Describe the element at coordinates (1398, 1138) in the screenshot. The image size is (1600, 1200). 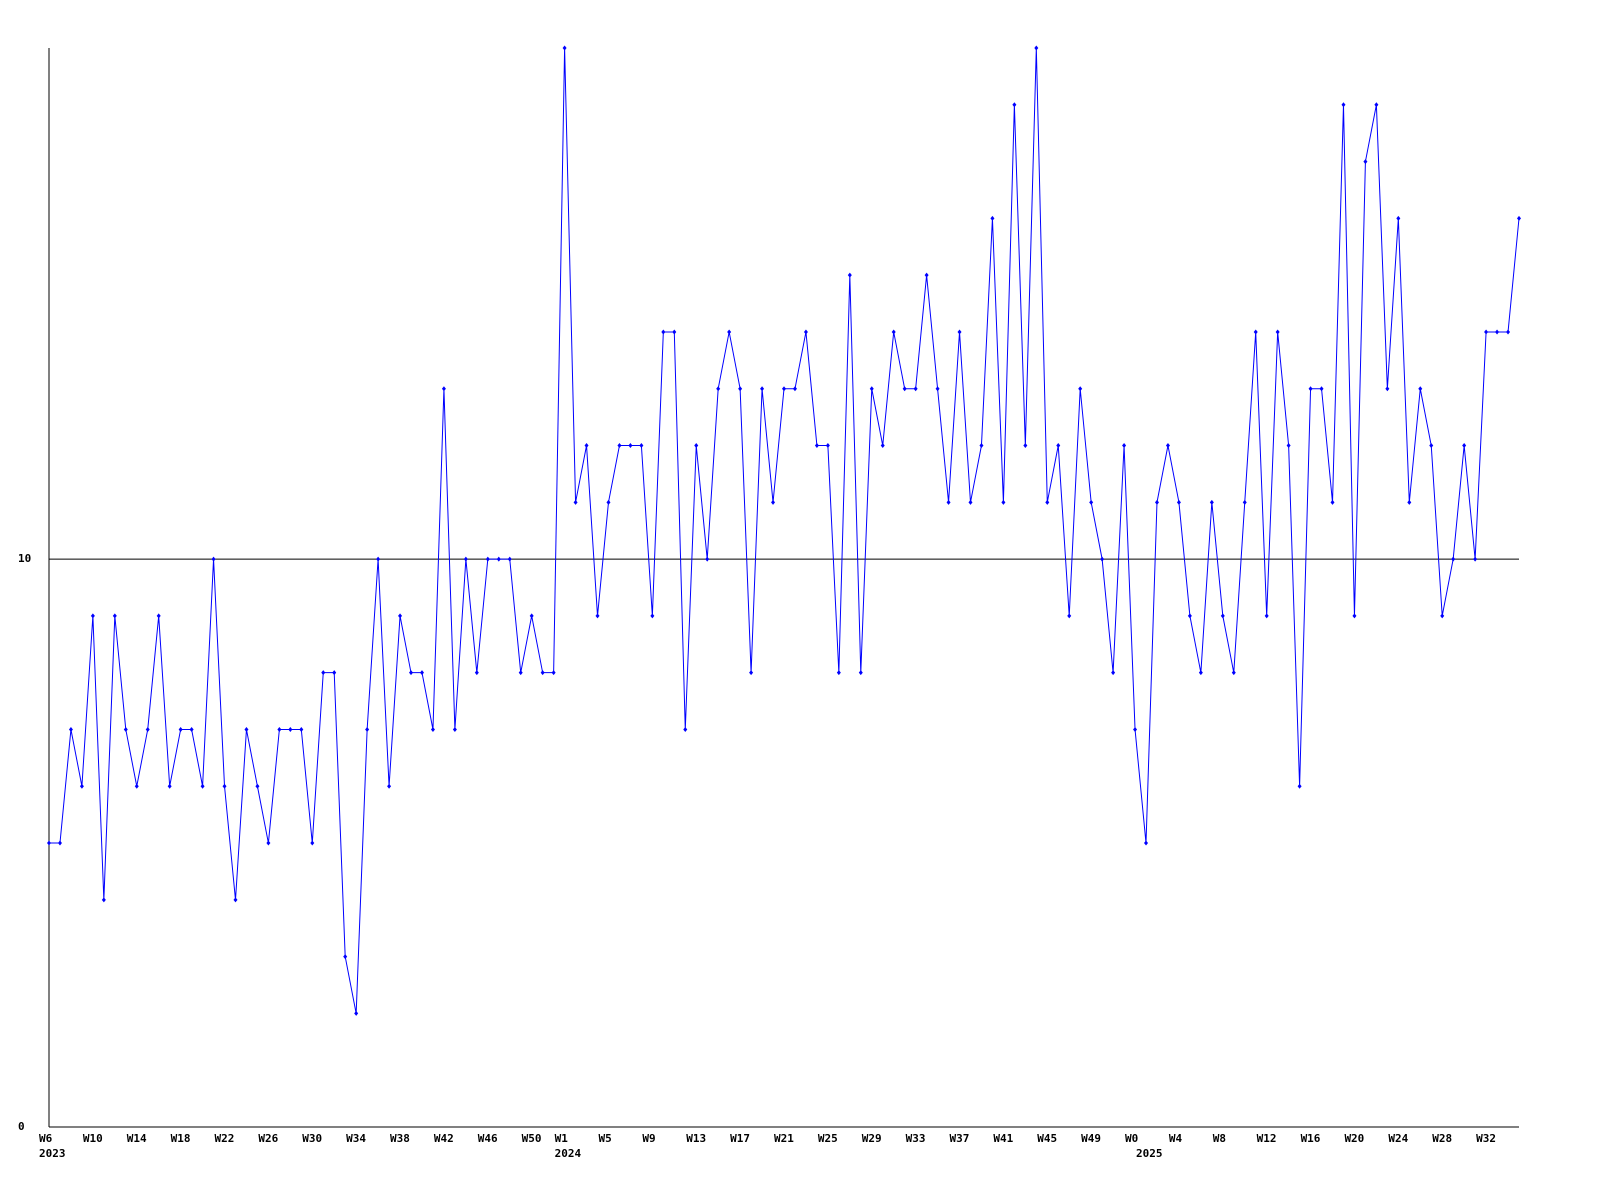
I see `x-tick-label: W24` at that location.